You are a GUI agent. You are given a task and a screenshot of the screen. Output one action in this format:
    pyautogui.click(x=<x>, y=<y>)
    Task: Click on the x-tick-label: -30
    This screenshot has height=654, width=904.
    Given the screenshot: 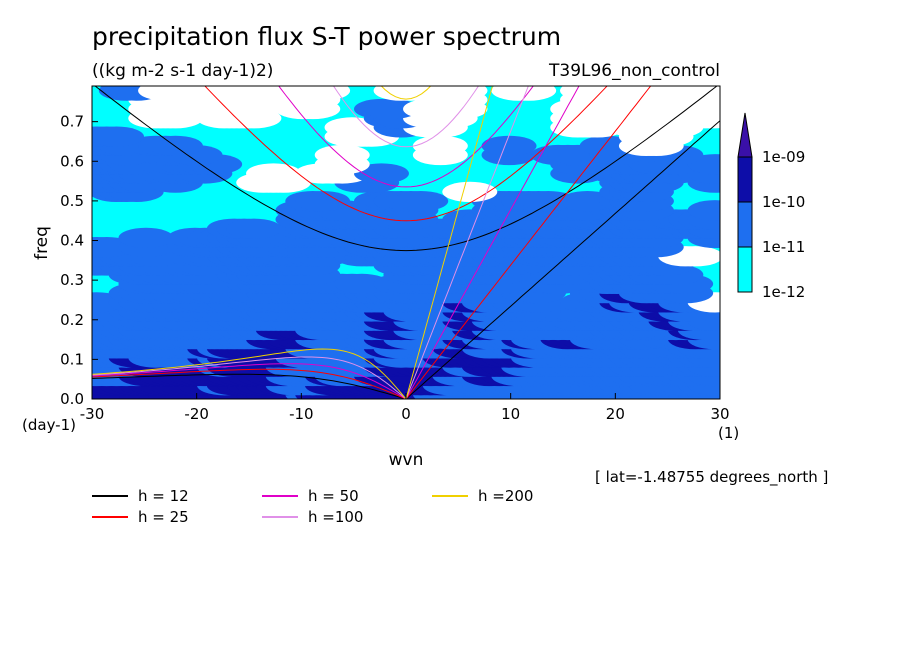 What is the action you would take?
    pyautogui.click(x=92, y=414)
    